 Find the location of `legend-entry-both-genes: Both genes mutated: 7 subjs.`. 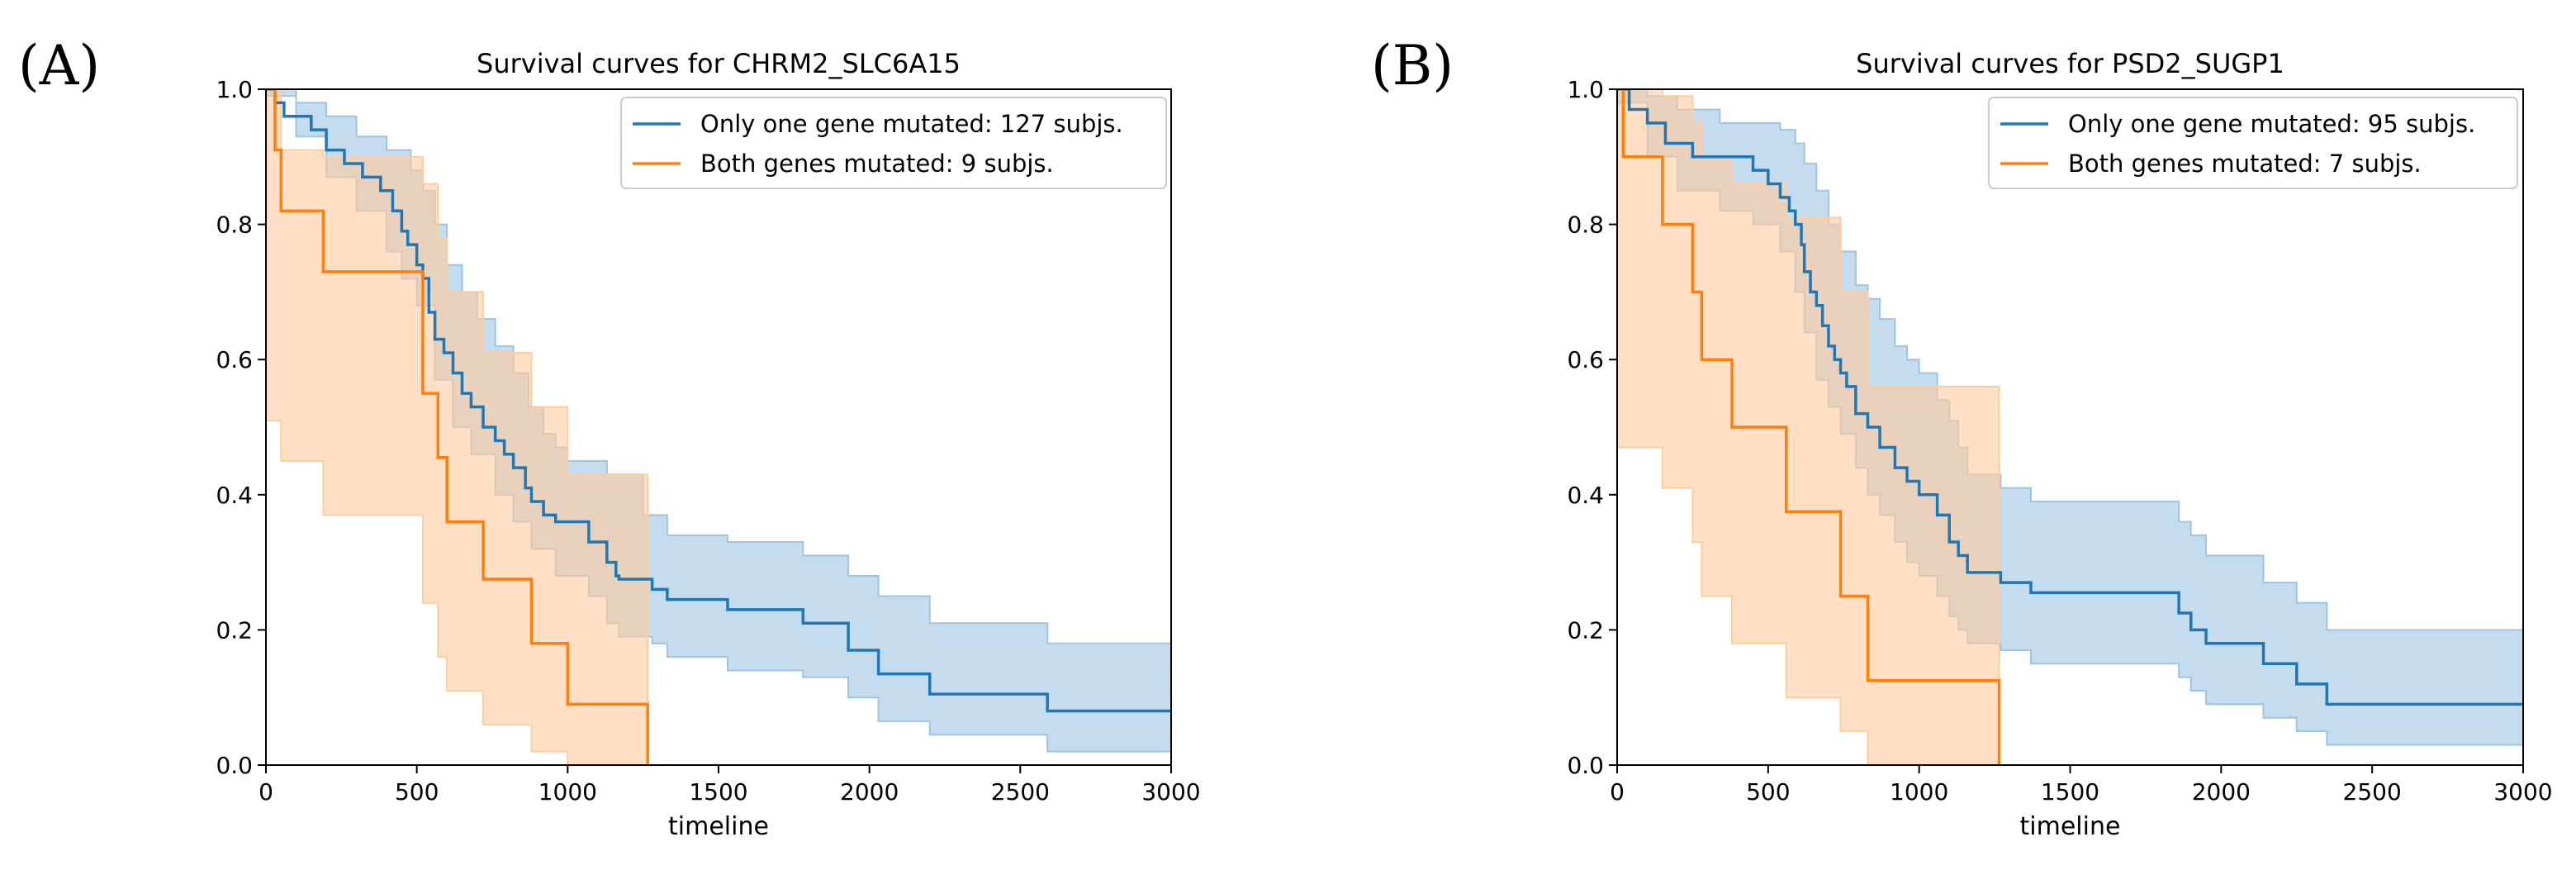

legend-entry-both-genes: Both genes mutated: 7 subjs. is located at coordinates (2245, 164).